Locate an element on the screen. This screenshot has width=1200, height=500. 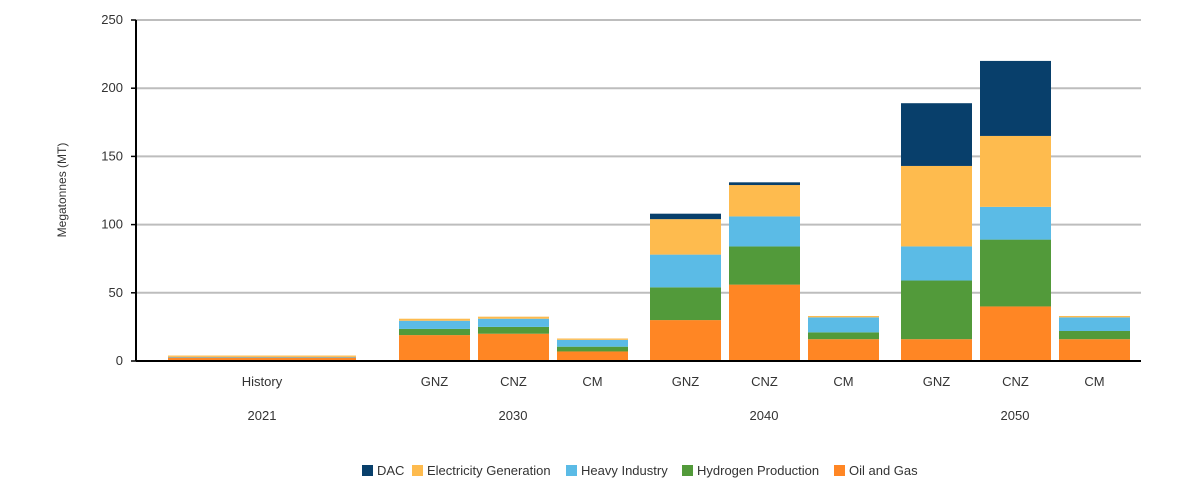
y-tick-label: 0 is located at coordinates (119, 360).